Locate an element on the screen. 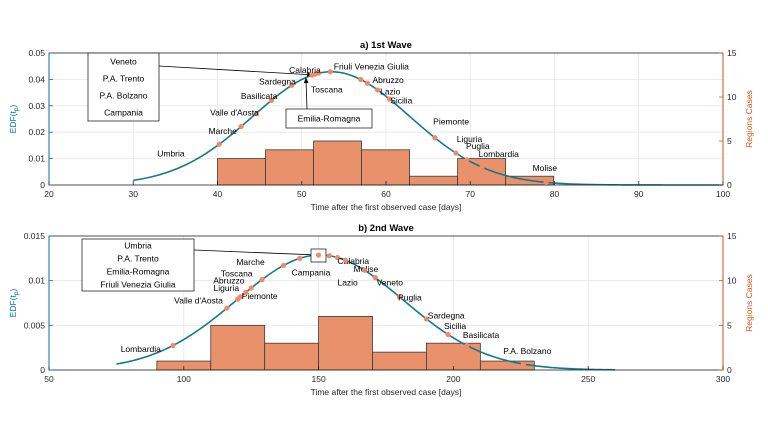 Image resolution: width=768 pixels, height=432 pixels. region-label: P.A. Bolzano is located at coordinates (527, 351).